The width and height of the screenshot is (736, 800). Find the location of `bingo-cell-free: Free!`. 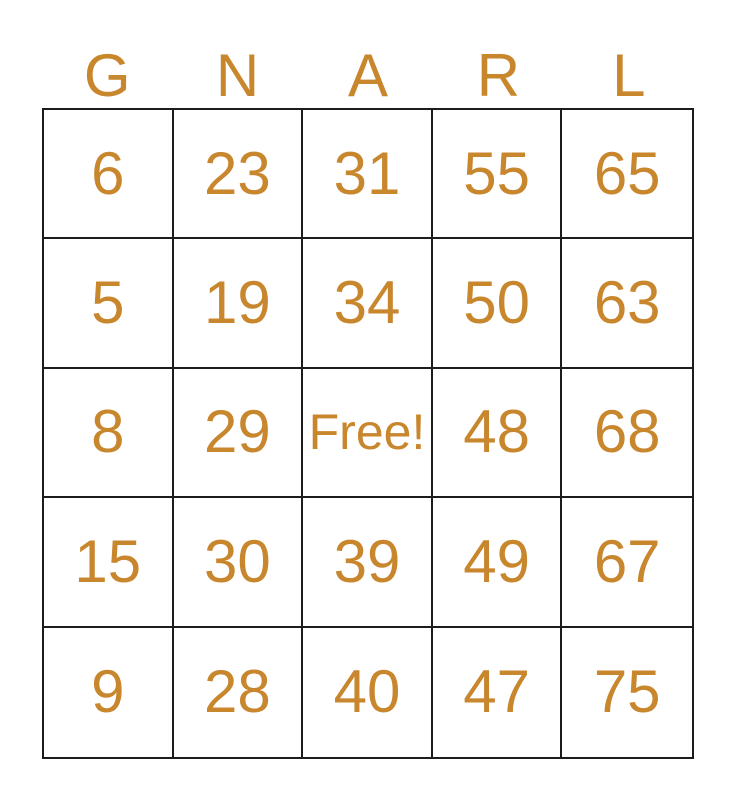

bingo-cell-free: Free! is located at coordinates (368, 433).